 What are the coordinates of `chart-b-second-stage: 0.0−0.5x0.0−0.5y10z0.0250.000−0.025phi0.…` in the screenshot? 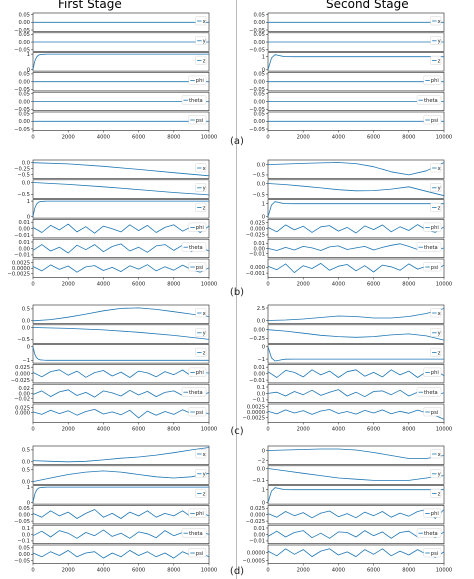 It's located at (349, 223).